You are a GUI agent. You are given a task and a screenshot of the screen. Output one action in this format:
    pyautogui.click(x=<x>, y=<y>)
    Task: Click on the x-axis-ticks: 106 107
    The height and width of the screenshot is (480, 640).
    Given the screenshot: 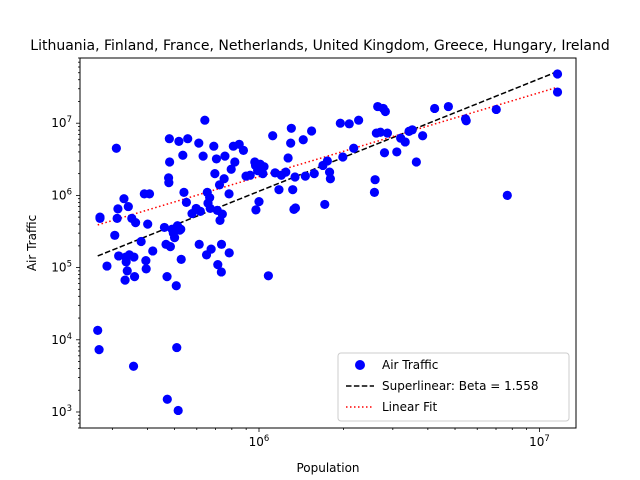 What is the action you would take?
    pyautogui.click(x=330, y=438)
    